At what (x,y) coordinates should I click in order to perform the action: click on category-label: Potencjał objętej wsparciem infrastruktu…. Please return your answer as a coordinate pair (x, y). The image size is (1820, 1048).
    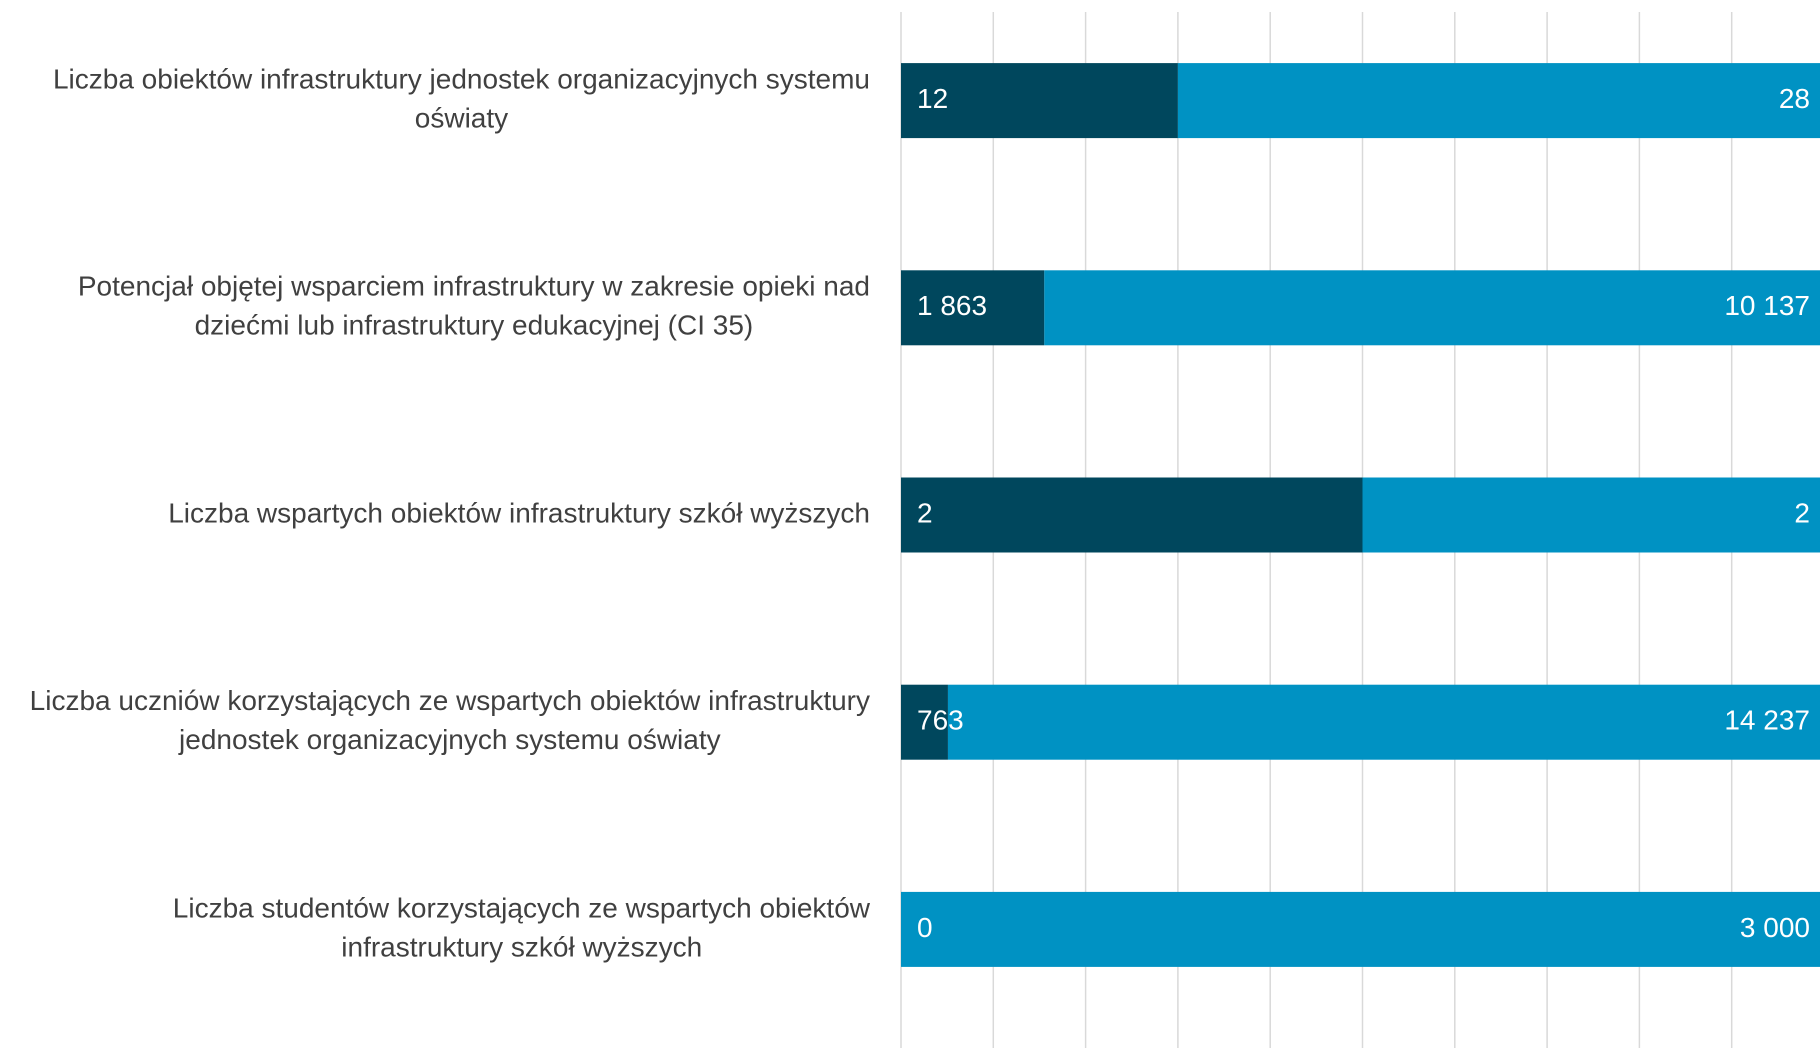
    Looking at the image, I should click on (474, 286).